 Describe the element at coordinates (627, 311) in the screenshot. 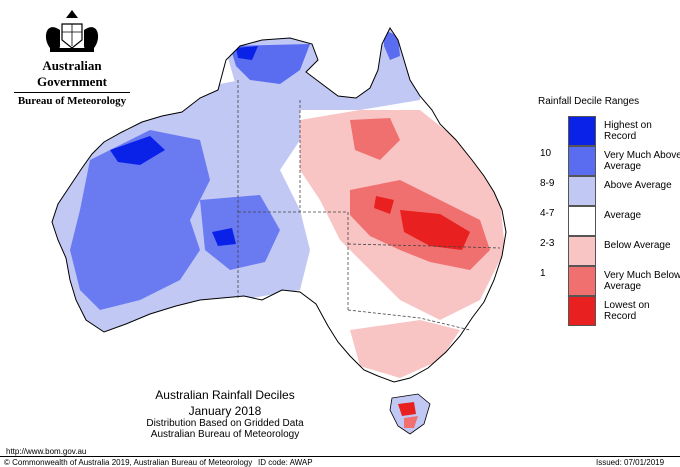

I see `legend-label: Lowest on Record` at that location.